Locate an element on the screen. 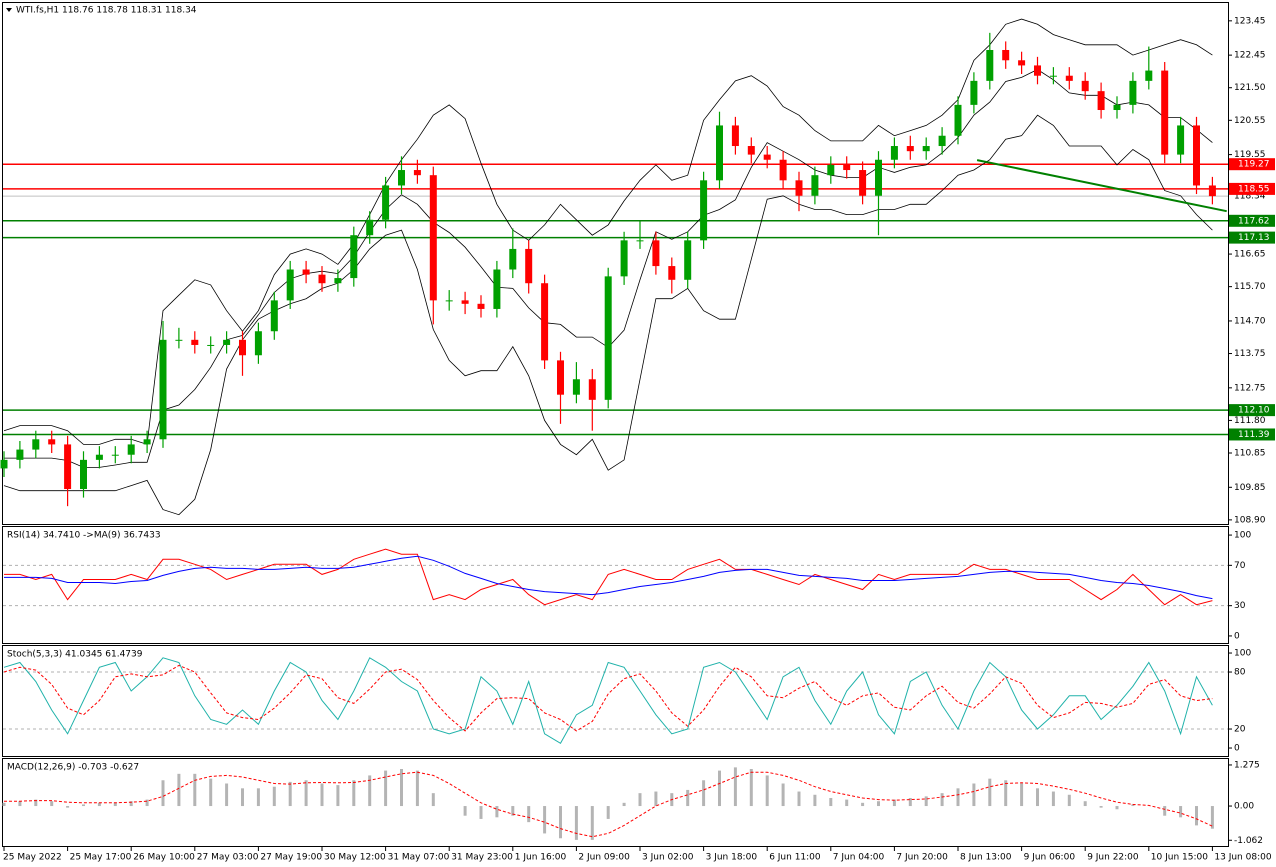 The image size is (1276, 867). y-tick-label: 120.55 is located at coordinates (1250, 121).